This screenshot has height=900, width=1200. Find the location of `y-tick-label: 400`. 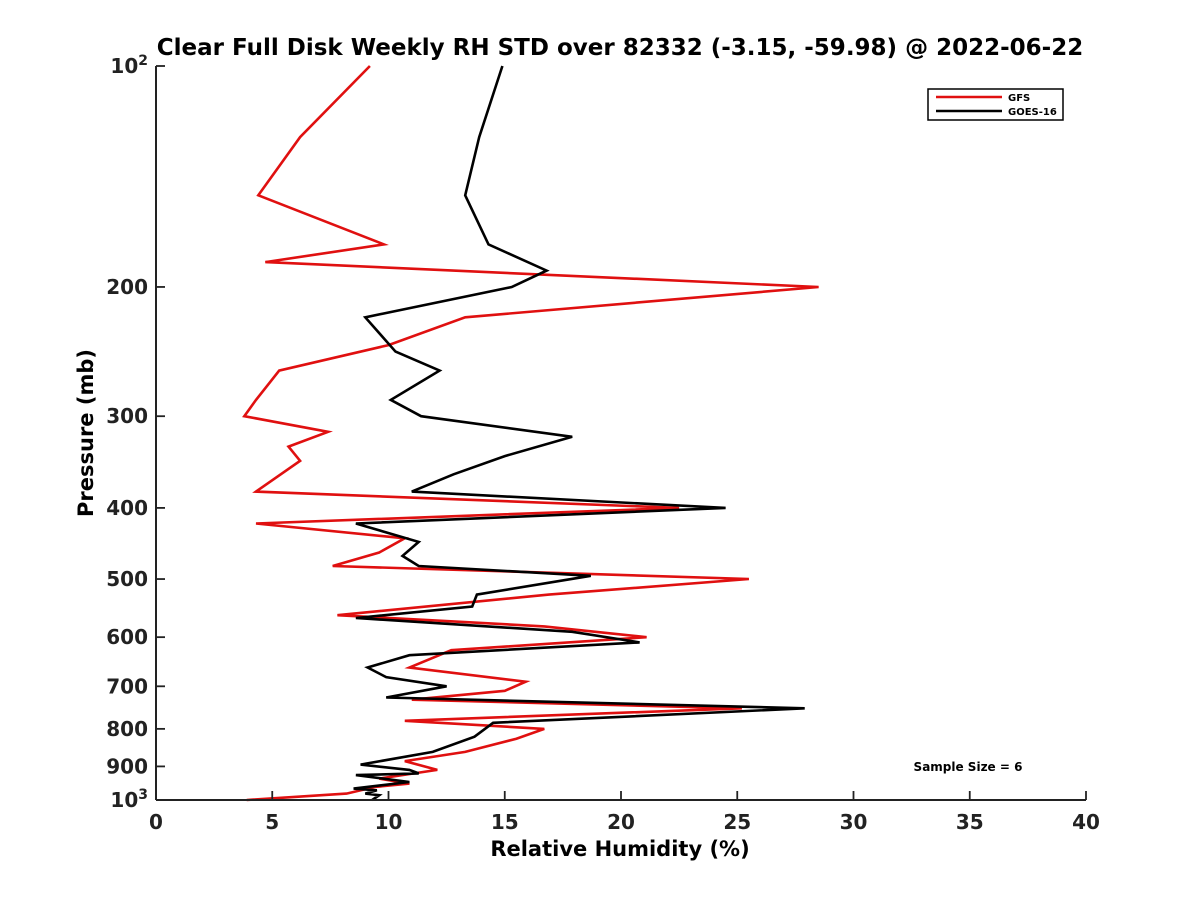

y-tick-label: 400 is located at coordinates (127, 508).